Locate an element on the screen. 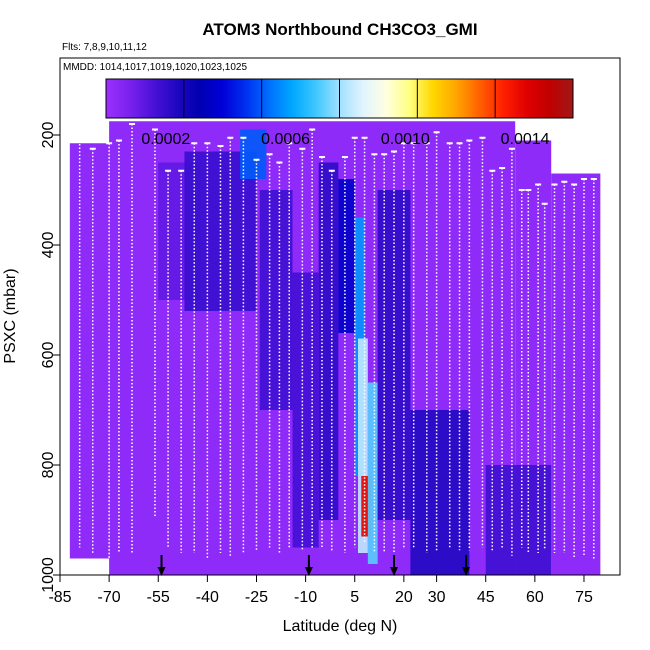 This screenshot has height=650, width=650. y-tick-label: 600 is located at coordinates (48, 355).